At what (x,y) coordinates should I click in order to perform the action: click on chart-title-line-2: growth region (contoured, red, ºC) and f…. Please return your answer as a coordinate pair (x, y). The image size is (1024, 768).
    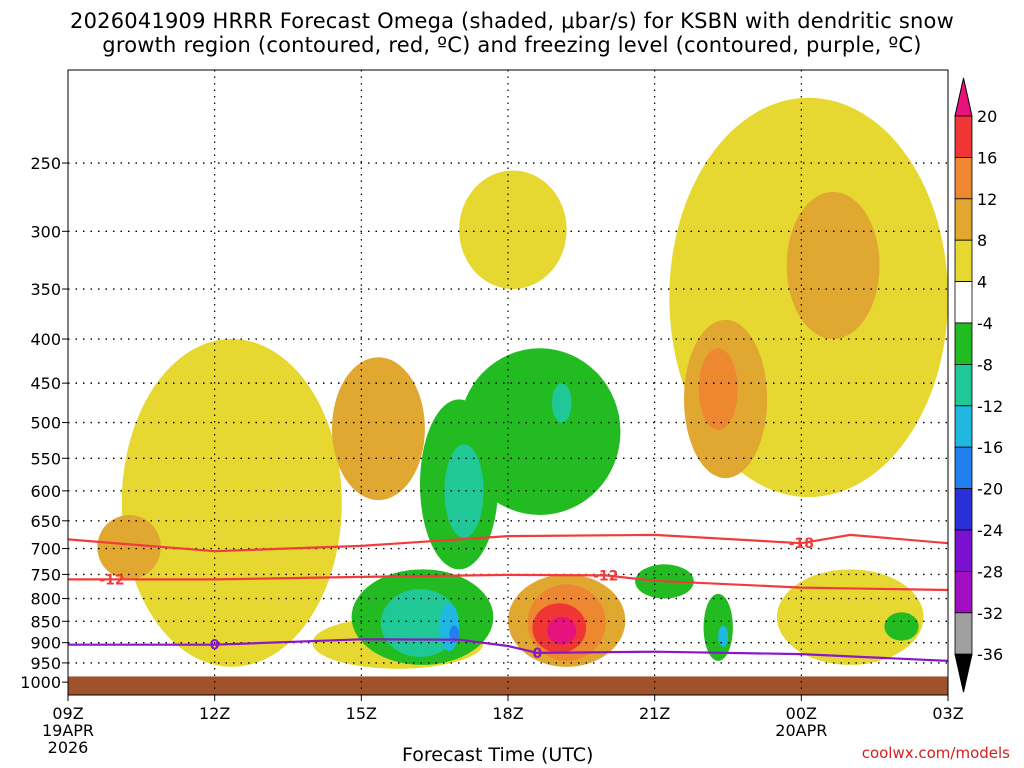
    Looking at the image, I should click on (512, 45).